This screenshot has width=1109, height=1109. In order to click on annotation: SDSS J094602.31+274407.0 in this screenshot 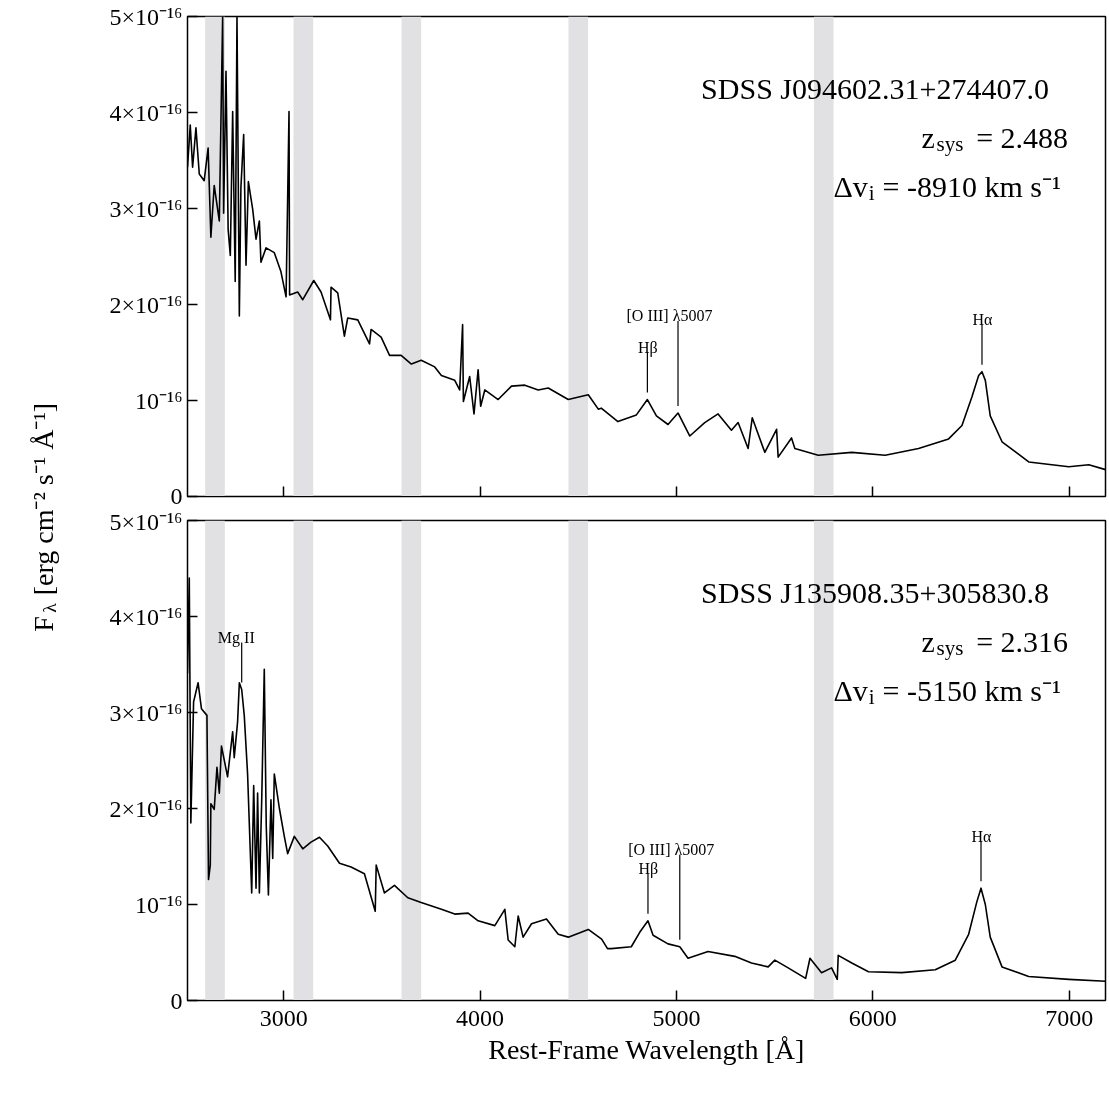, I will do `click(875, 88)`.